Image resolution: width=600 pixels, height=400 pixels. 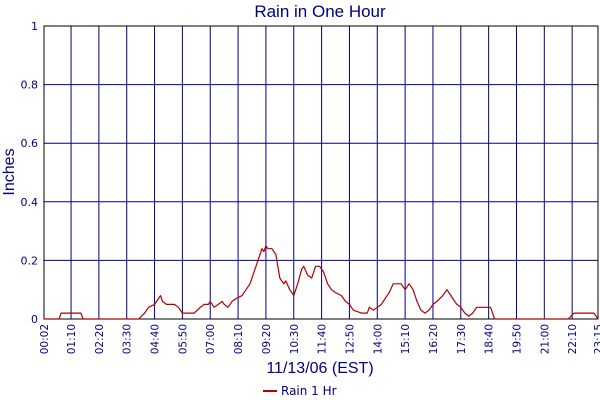 I want to click on legend: Rain 1 Hr, so click(x=300, y=391).